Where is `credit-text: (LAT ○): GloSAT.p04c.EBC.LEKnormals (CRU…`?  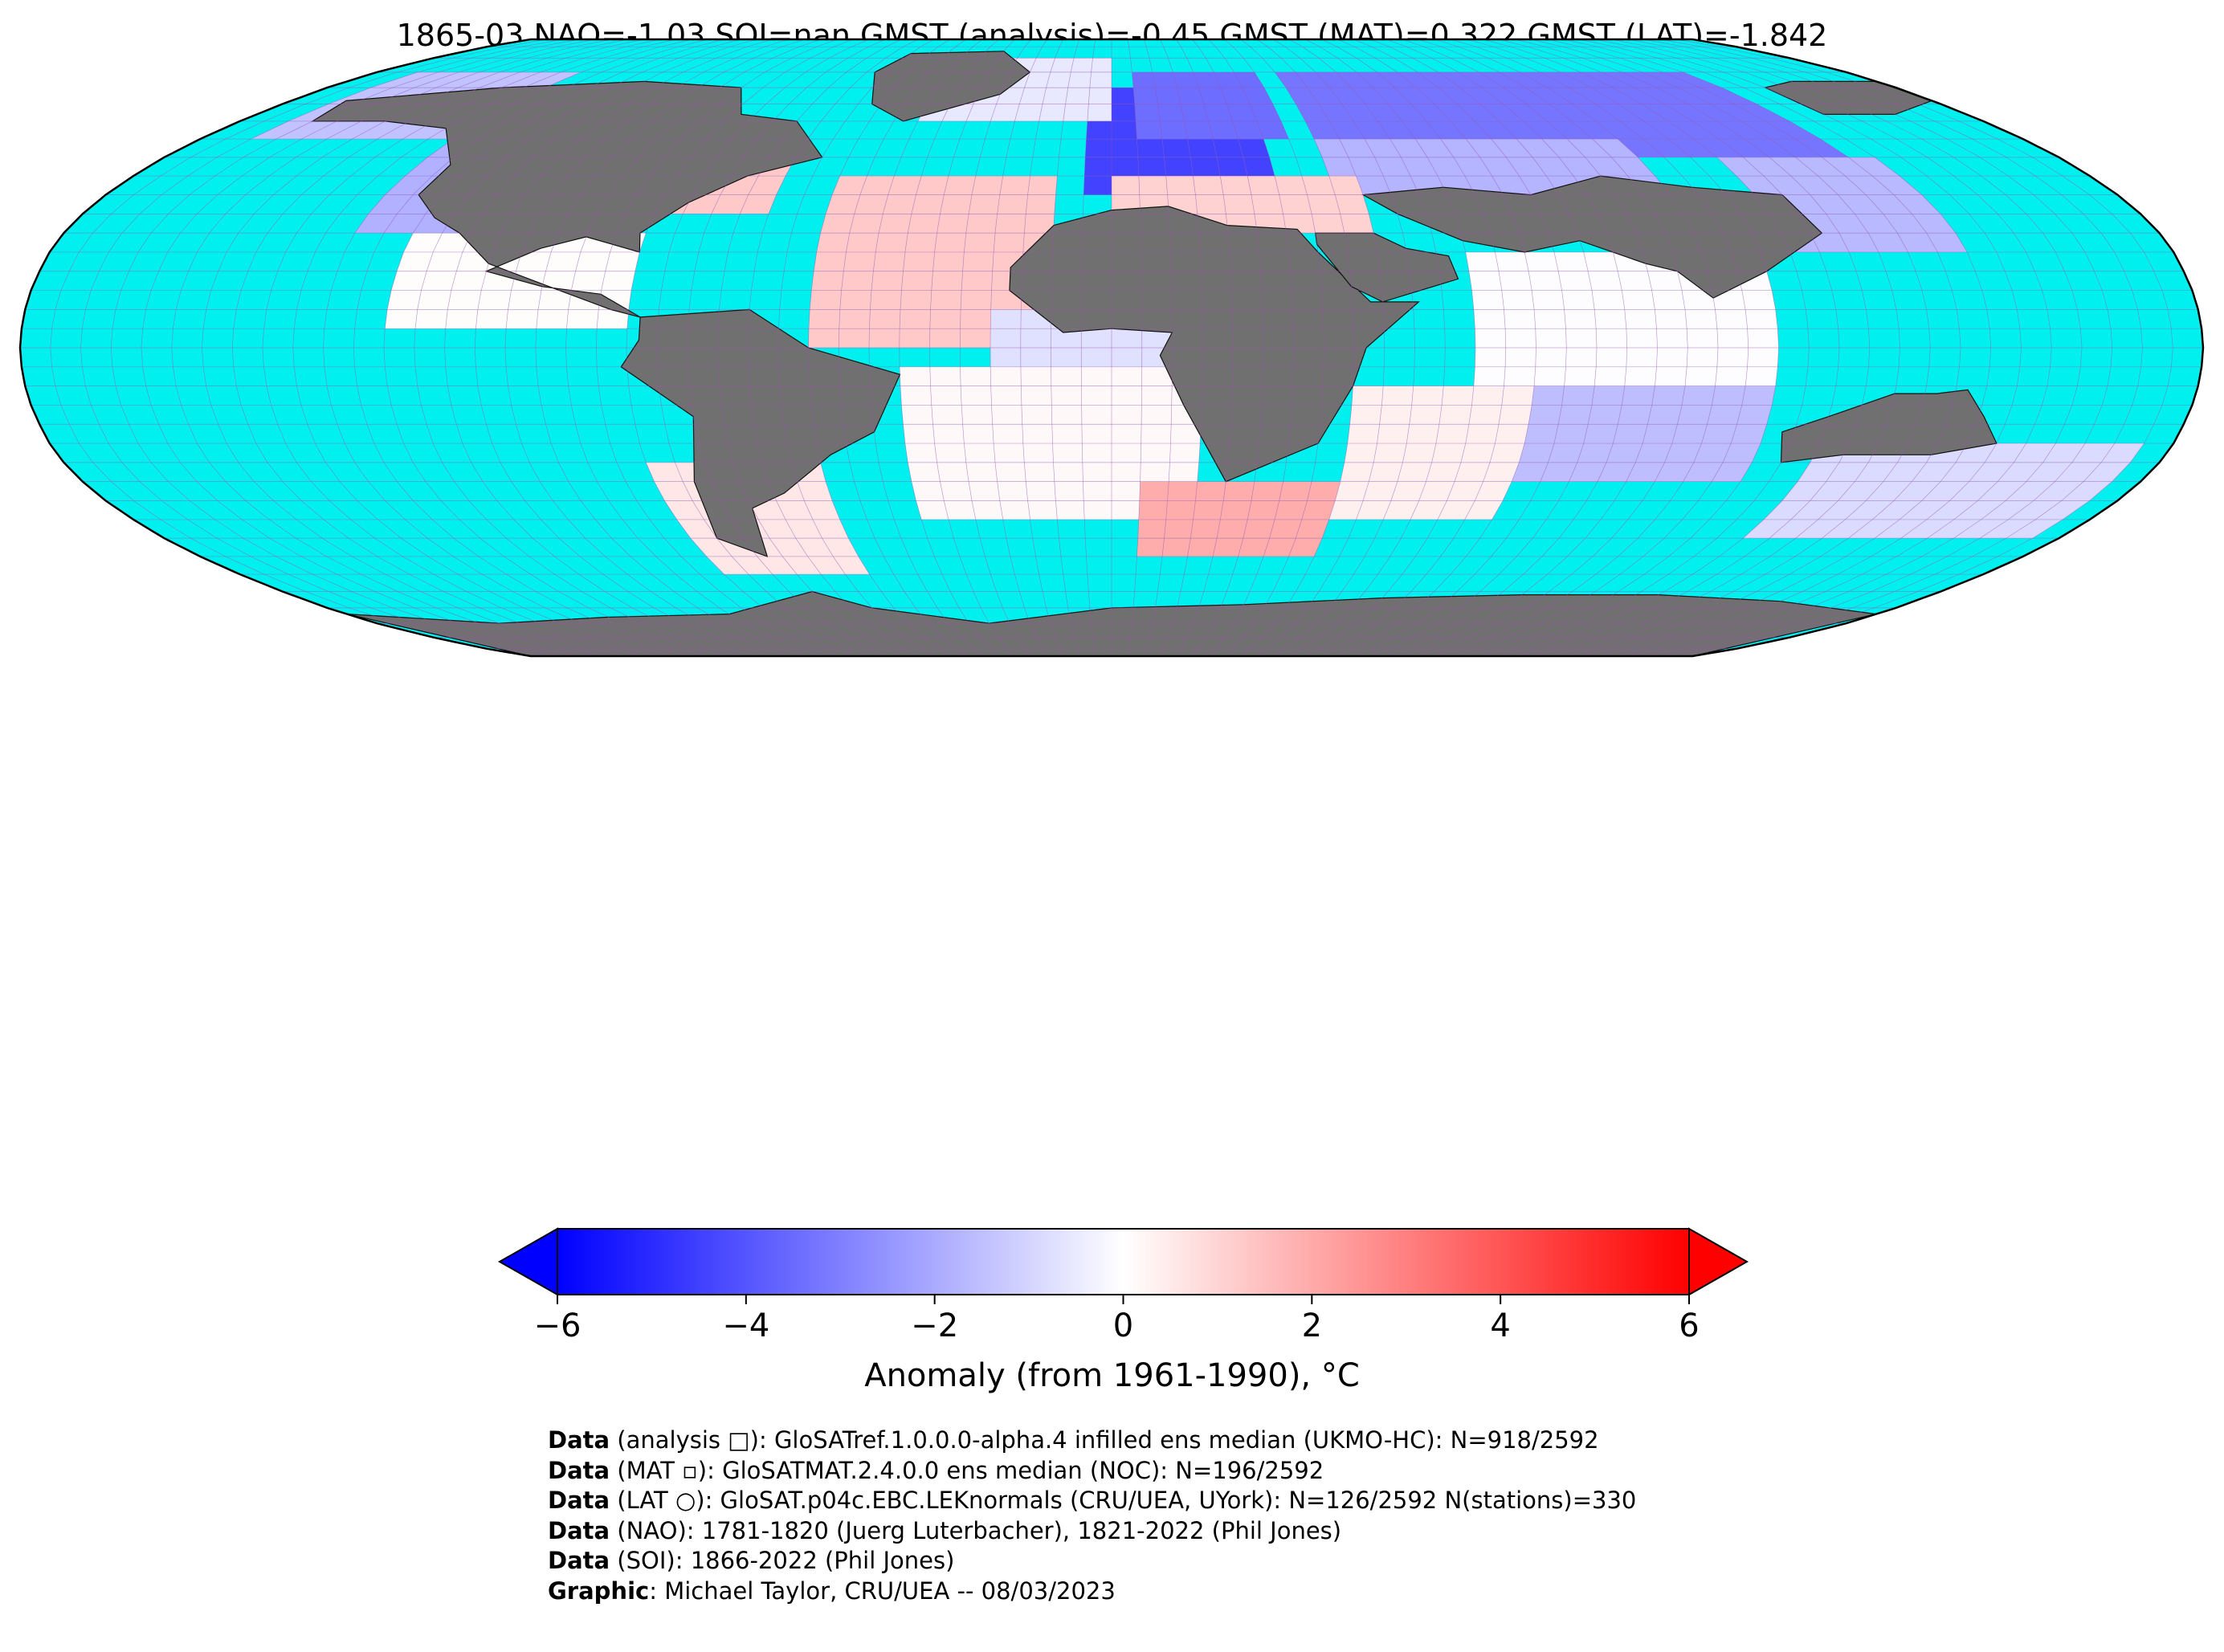 credit-text: (LAT ○): GloSAT.p04c.EBC.LEKnormals (CRU… is located at coordinates (1123, 1500).